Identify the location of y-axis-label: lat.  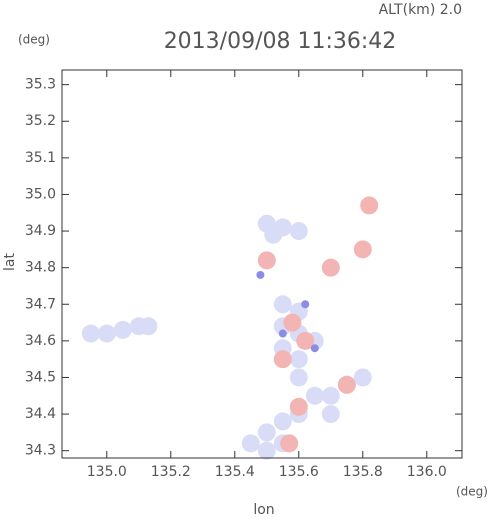
(10, 262).